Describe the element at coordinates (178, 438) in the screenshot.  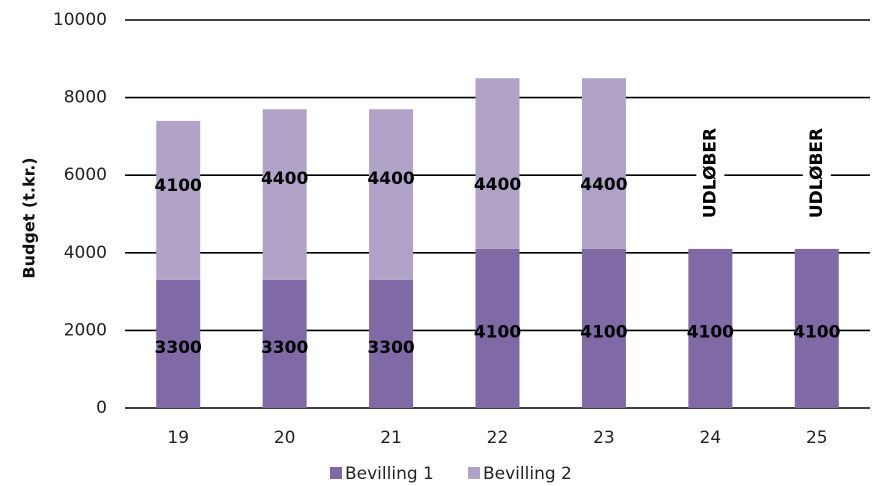
I see `x-tick-label: 19` at that location.